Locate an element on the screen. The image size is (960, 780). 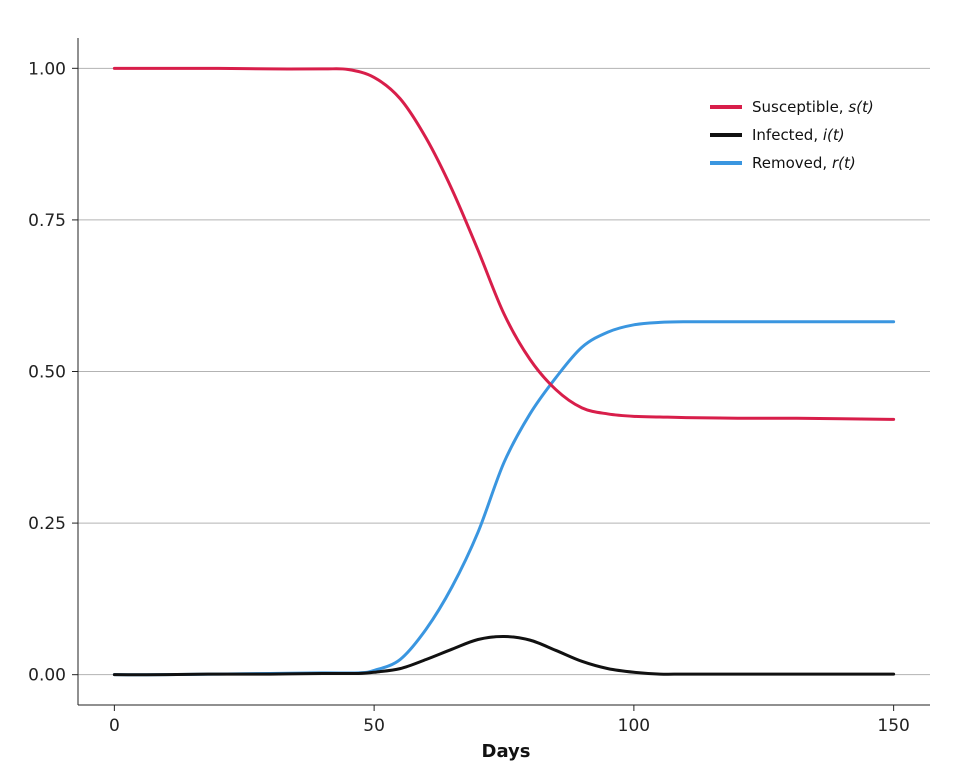
legend-label-variable: i(t) is located at coordinates (834, 135).